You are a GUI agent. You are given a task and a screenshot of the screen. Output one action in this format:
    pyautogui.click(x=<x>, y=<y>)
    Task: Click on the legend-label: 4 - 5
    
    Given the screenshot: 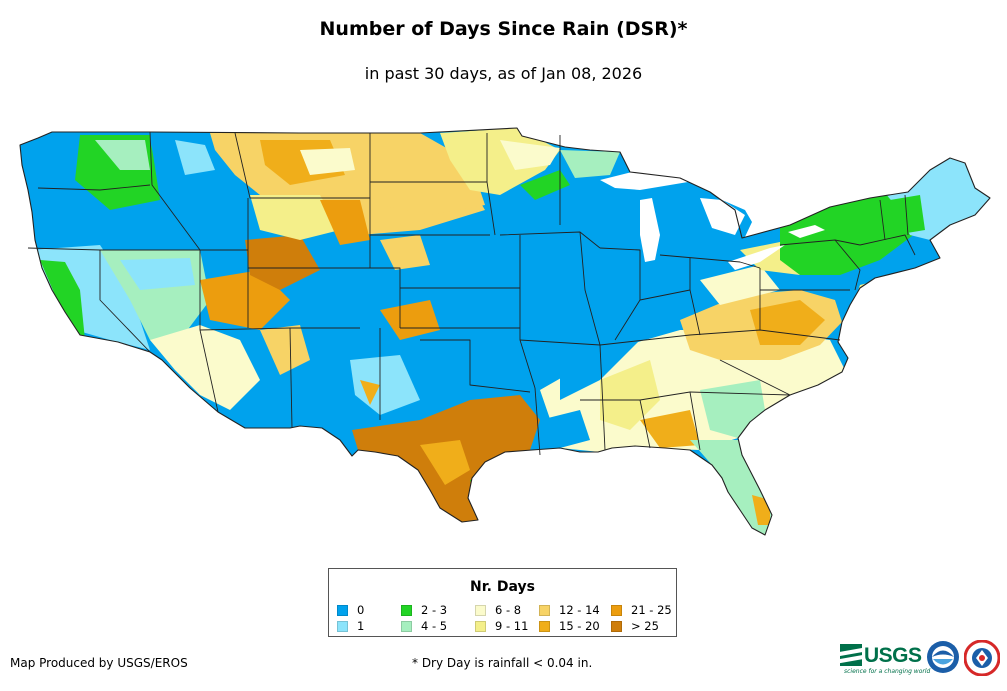 What is the action you would take?
    pyautogui.click(x=434, y=626)
    